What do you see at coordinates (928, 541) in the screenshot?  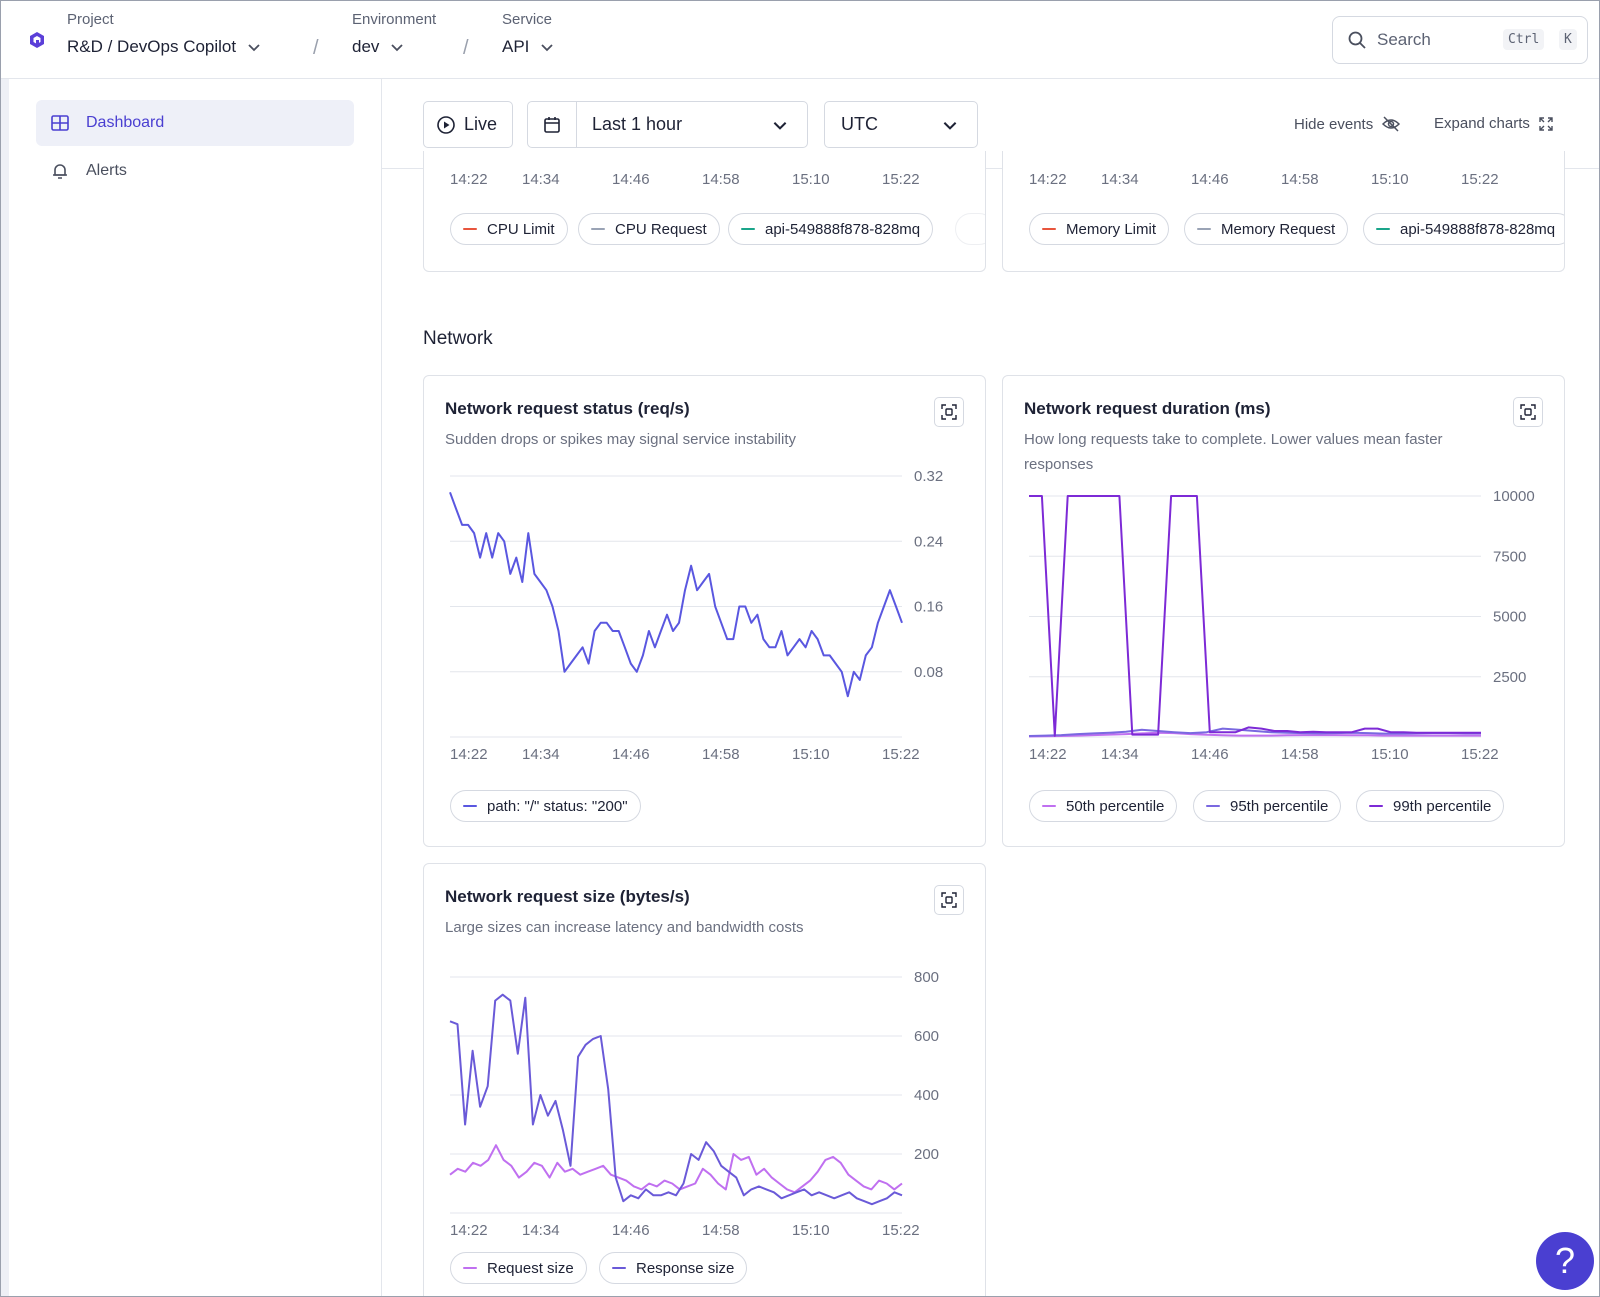 I see `y-tick-label: 0.24` at bounding box center [928, 541].